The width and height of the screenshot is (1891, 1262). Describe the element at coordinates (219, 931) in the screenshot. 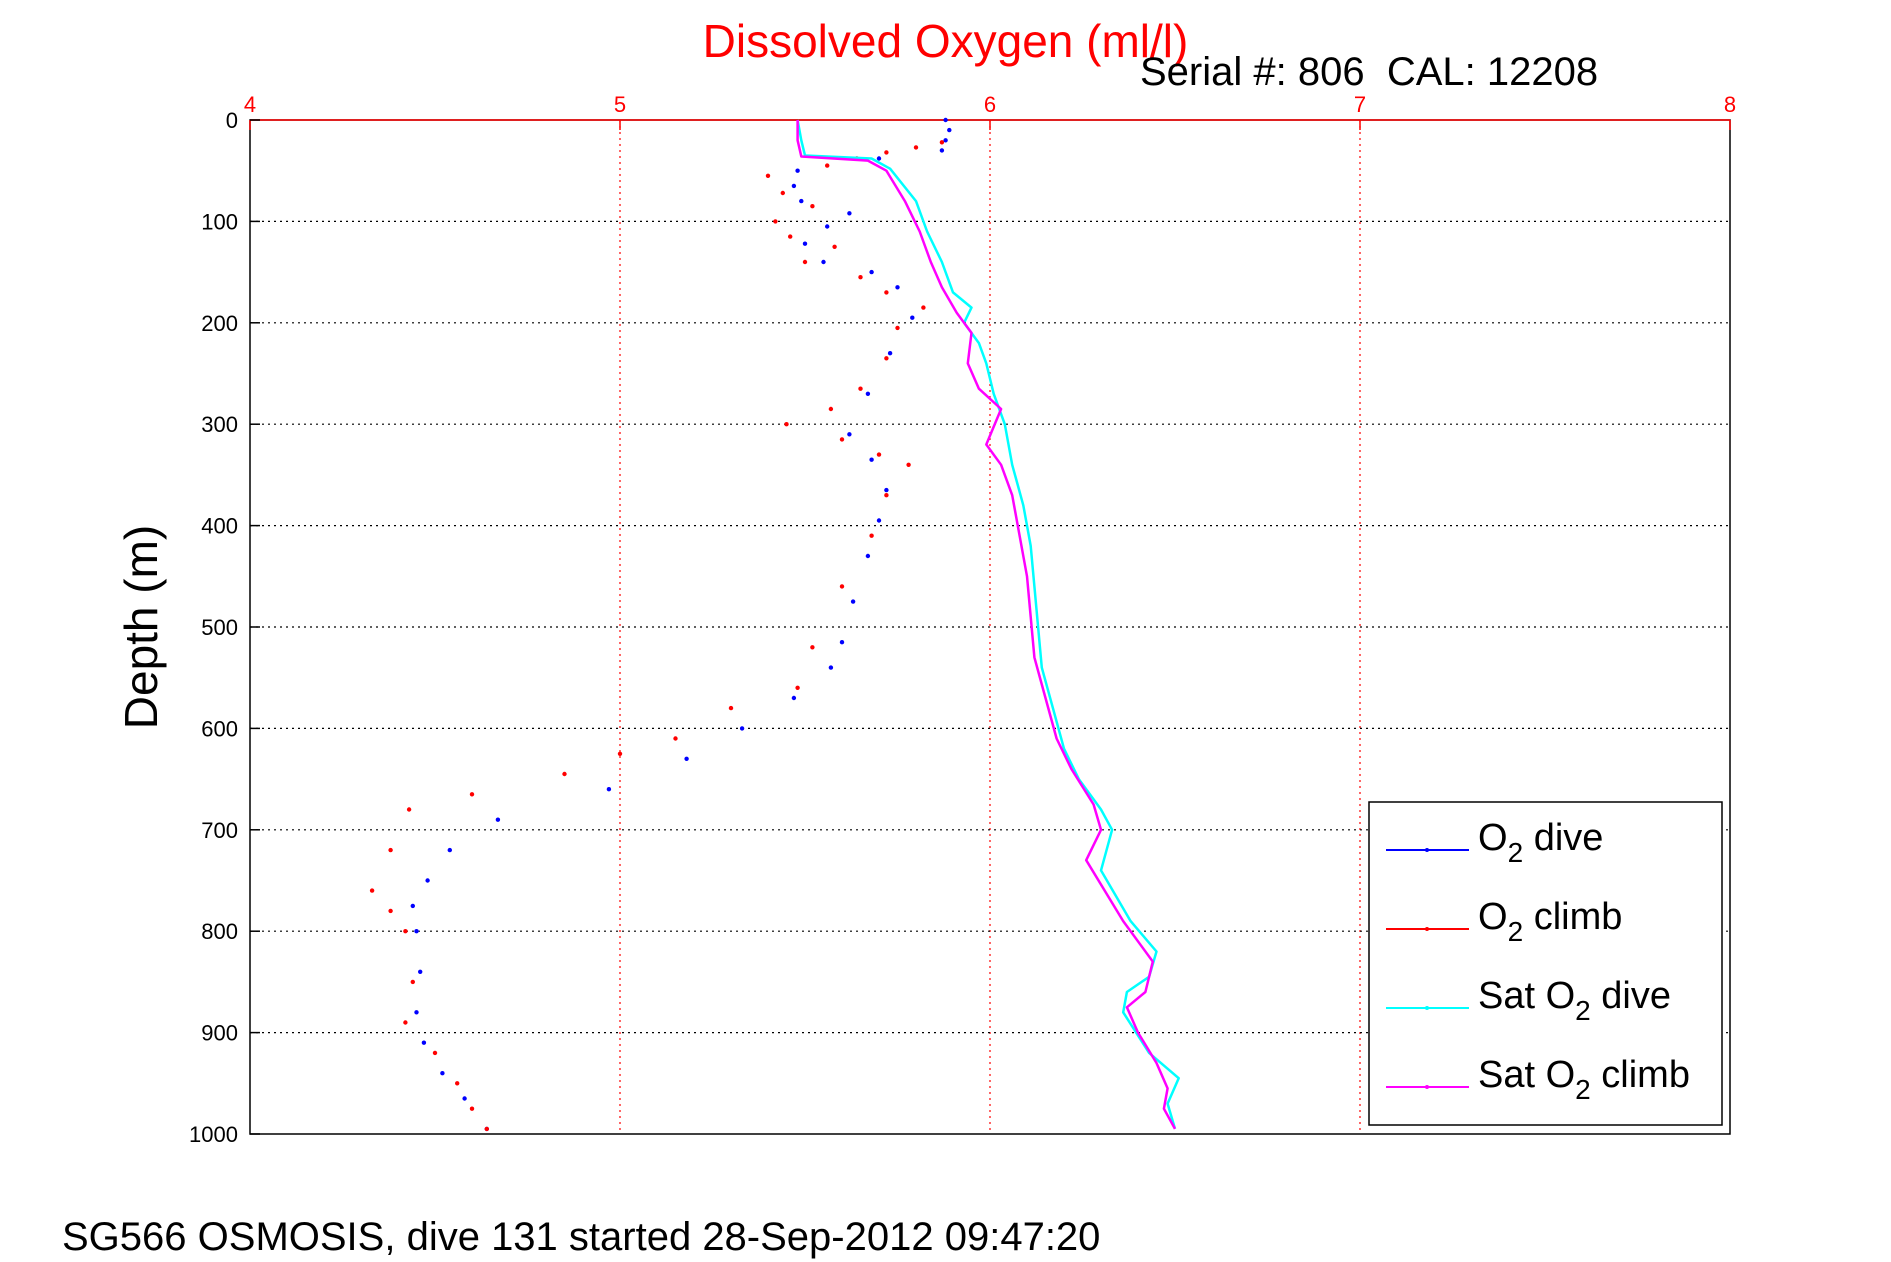

I see `y-tick-label: 800` at that location.